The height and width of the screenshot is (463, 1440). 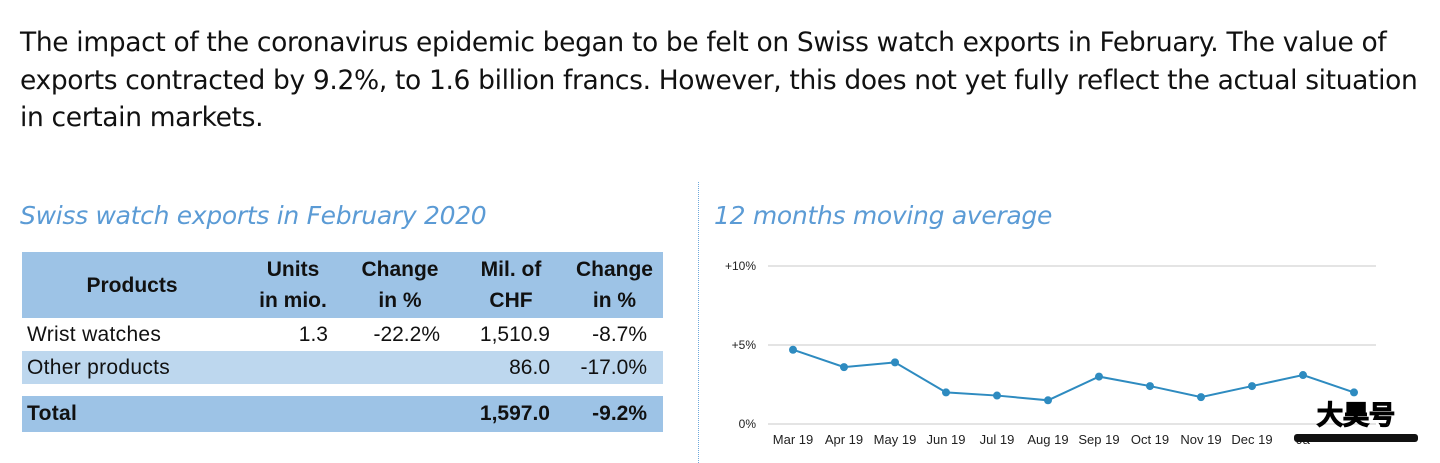 I want to click on row-units-change, so click(x=400, y=367).